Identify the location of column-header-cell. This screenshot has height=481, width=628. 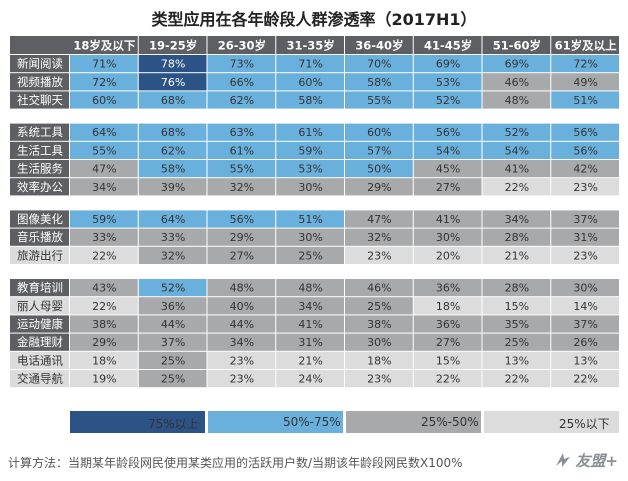
(379, 45).